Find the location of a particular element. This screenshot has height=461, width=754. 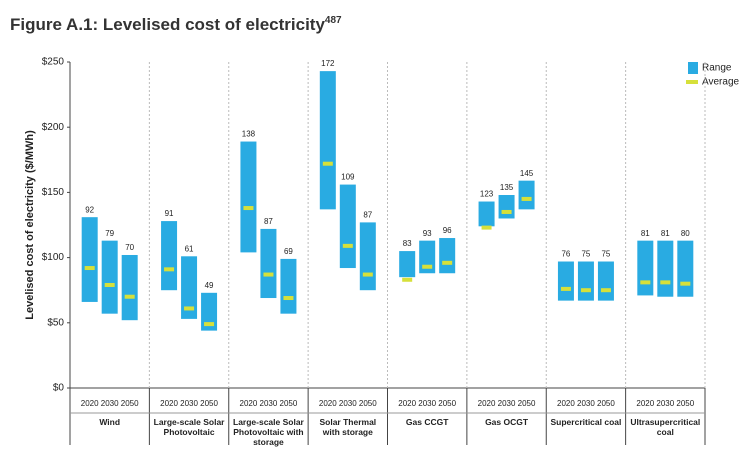

group-label-box: Gas CCGT is located at coordinates (427, 422).